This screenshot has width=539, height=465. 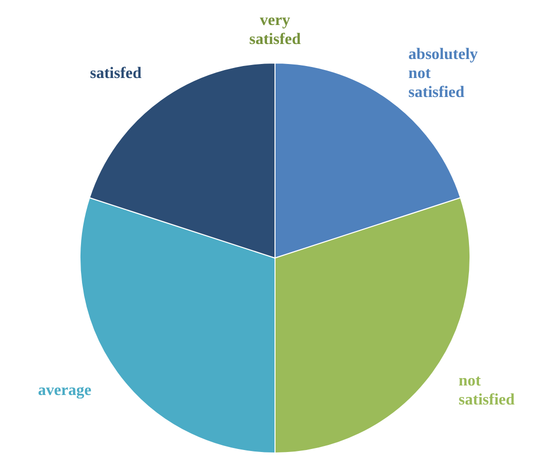 What do you see at coordinates (275, 30) in the screenshot?
I see `category-label: very satisfed` at bounding box center [275, 30].